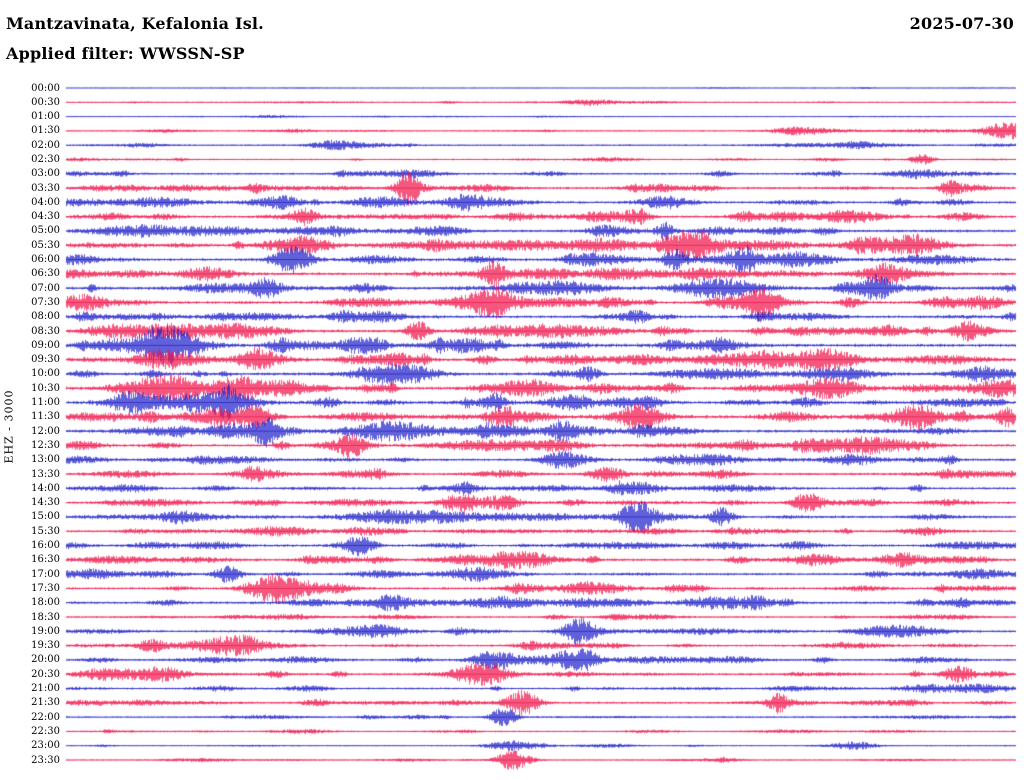 Image resolution: width=1024 pixels, height=780 pixels. What do you see at coordinates (45, 374) in the screenshot?
I see `row-time-label: 10:00` at bounding box center [45, 374].